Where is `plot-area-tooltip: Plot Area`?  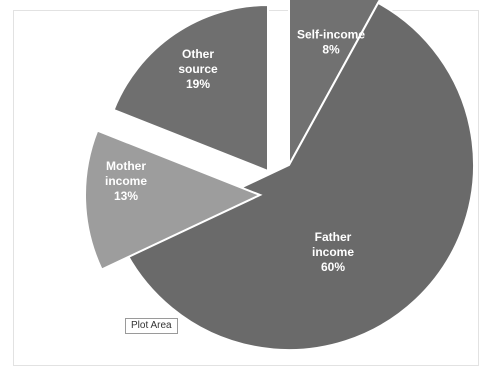 plot-area-tooltip: Plot Area is located at coordinates (151, 326).